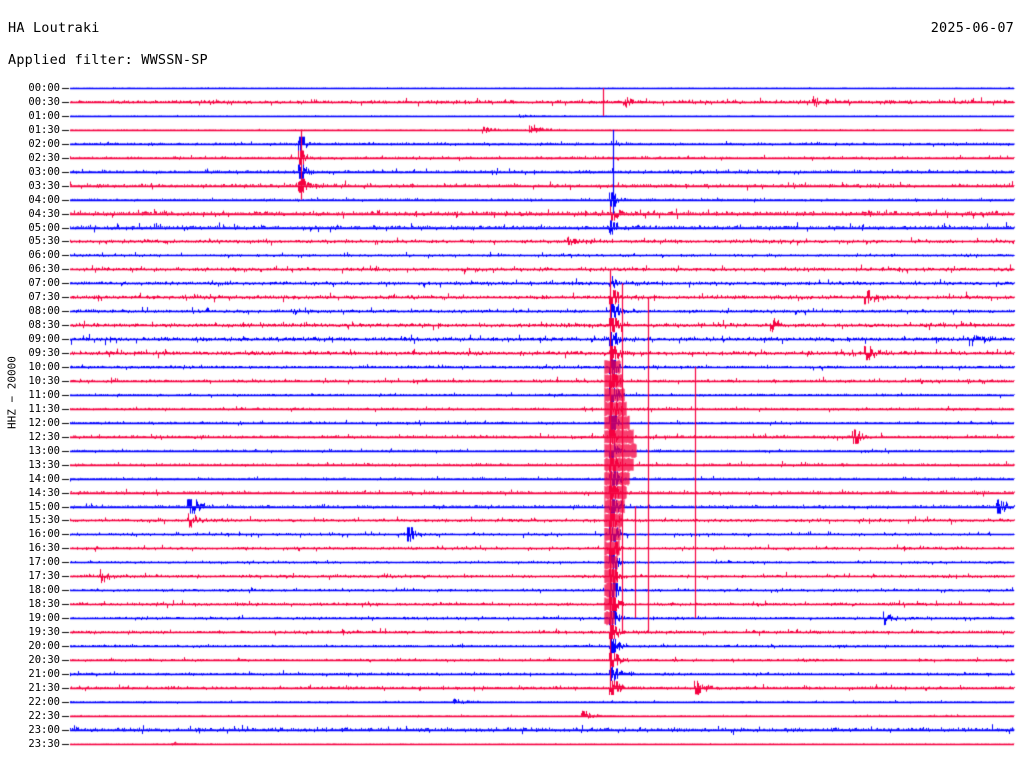  Describe the element at coordinates (44, 436) in the screenshot. I see `time-tick-label: 12:30` at that location.